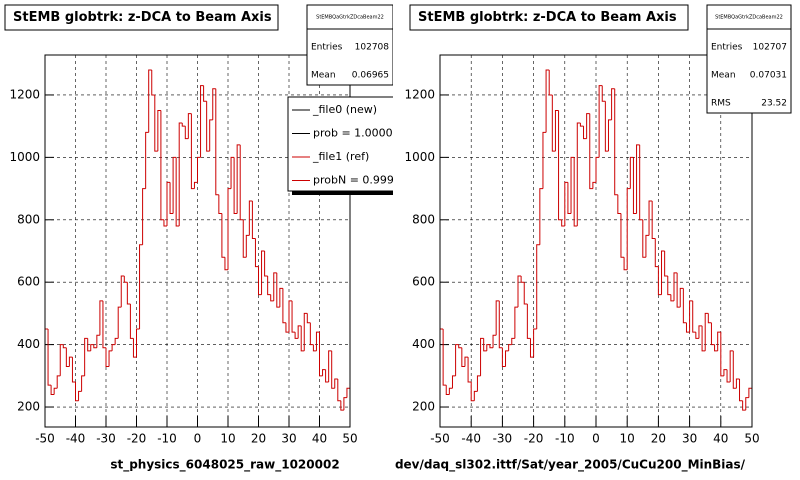 The image size is (800, 480). What do you see at coordinates (137, 439) in the screenshot?
I see `x-tick-label: -20` at bounding box center [137, 439].